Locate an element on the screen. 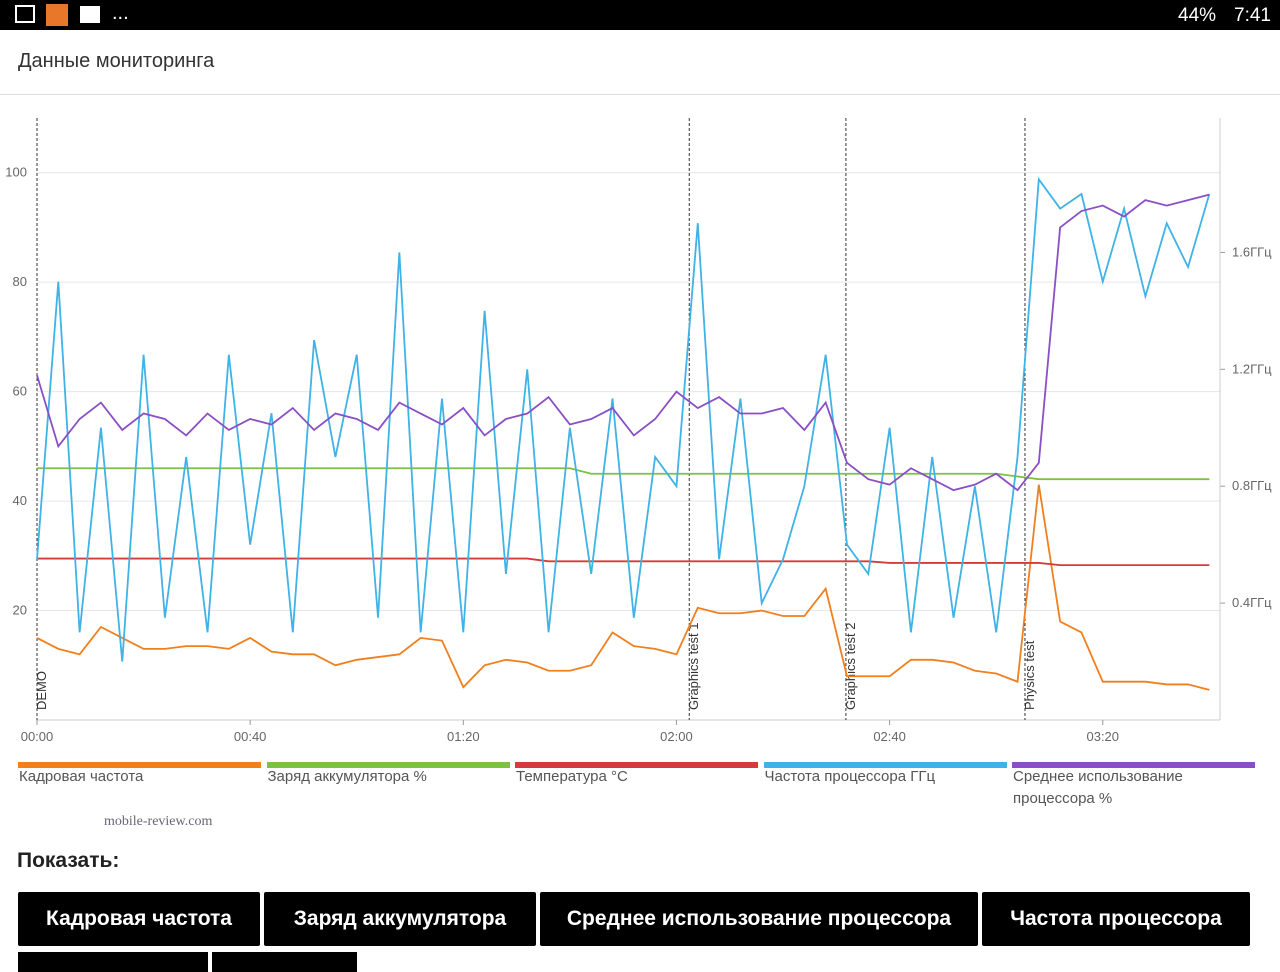 This screenshot has height=972, width=1280. x-tick-label: 00:40 is located at coordinates (250, 736).